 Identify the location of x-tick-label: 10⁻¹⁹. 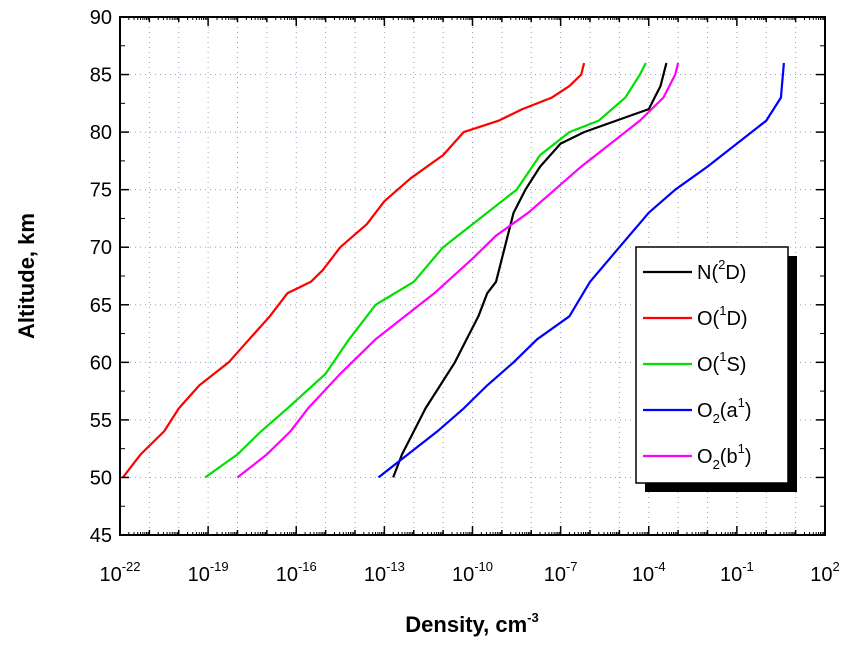
(208, 572).